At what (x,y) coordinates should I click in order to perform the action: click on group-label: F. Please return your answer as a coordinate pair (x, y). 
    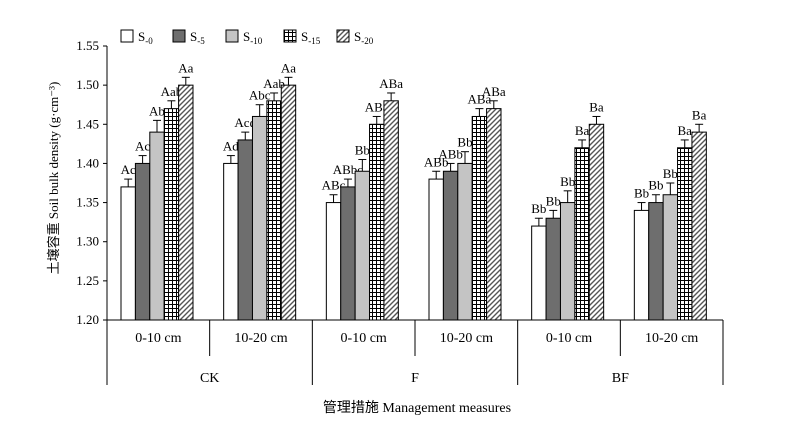
    Looking at the image, I should click on (415, 378).